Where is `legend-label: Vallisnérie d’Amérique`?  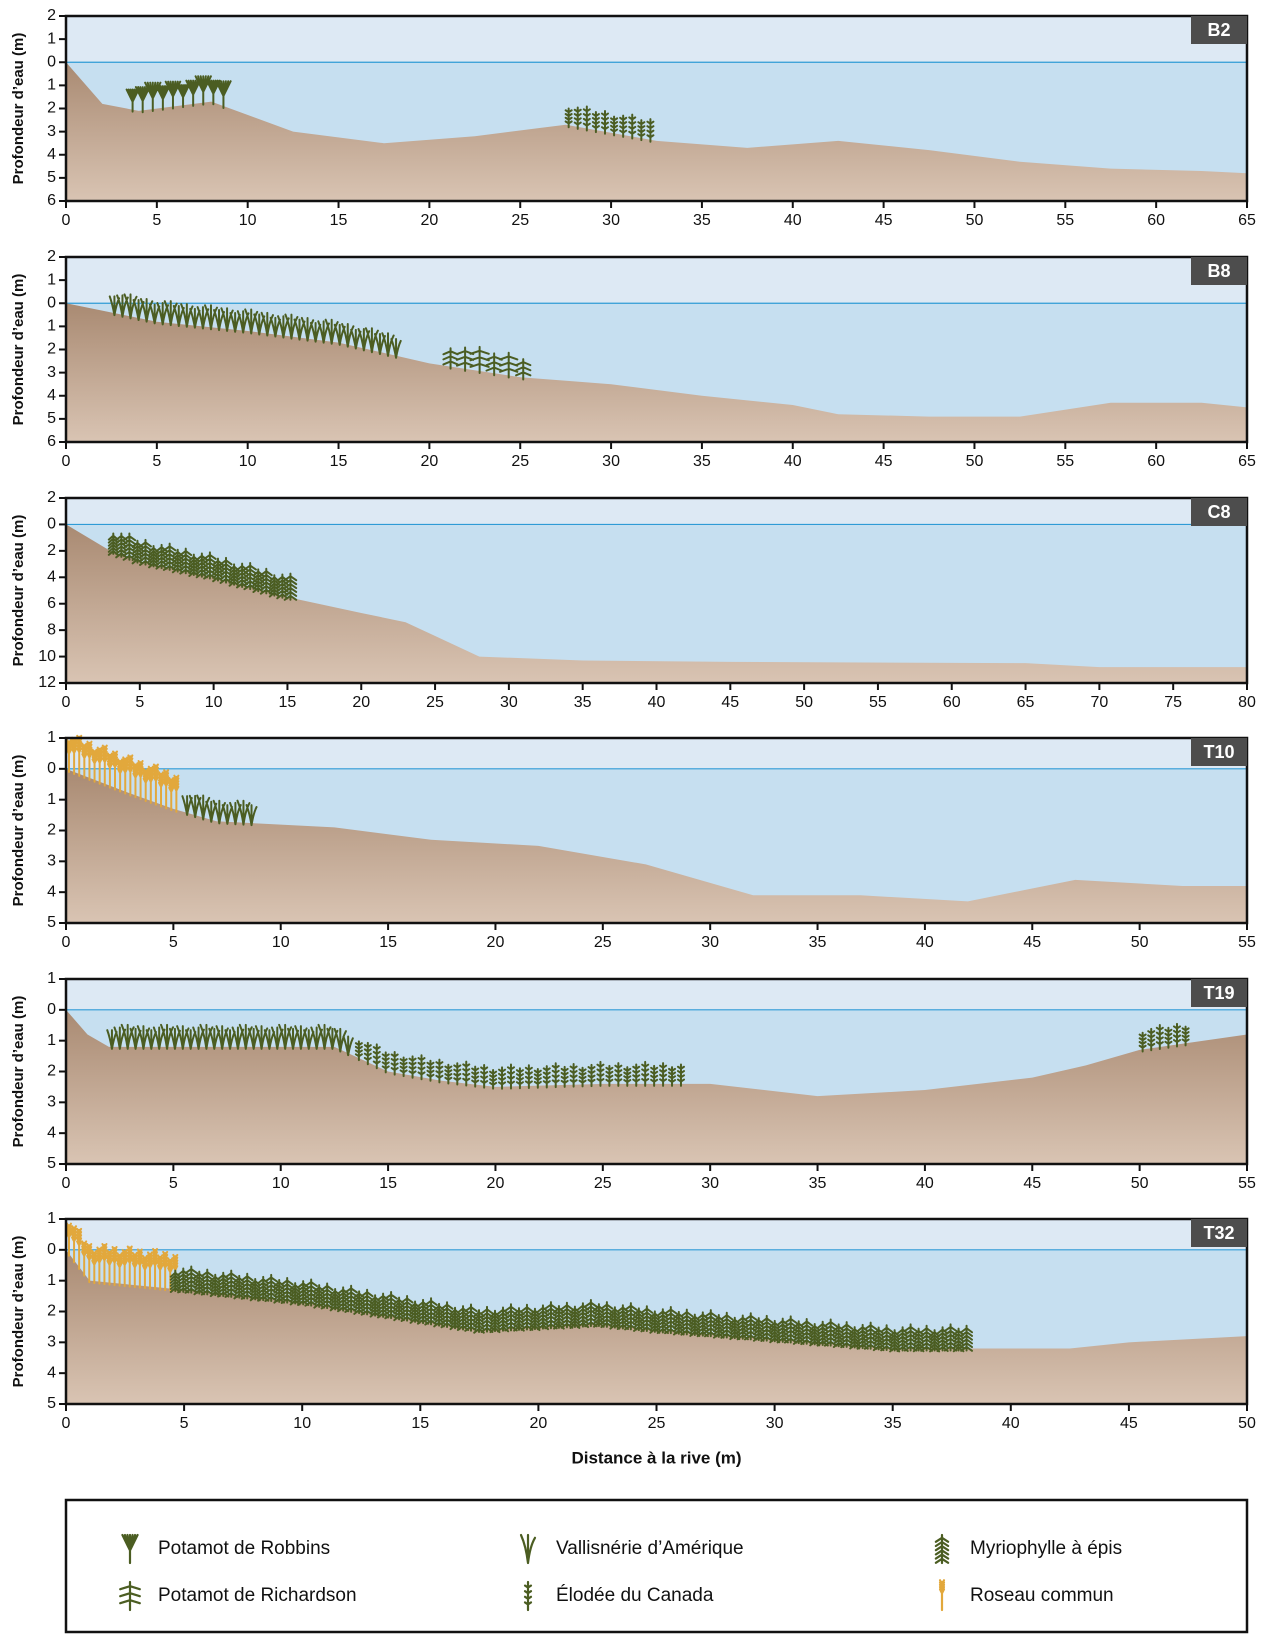
legend-label: Vallisnérie d’Amérique is located at coordinates (650, 1548).